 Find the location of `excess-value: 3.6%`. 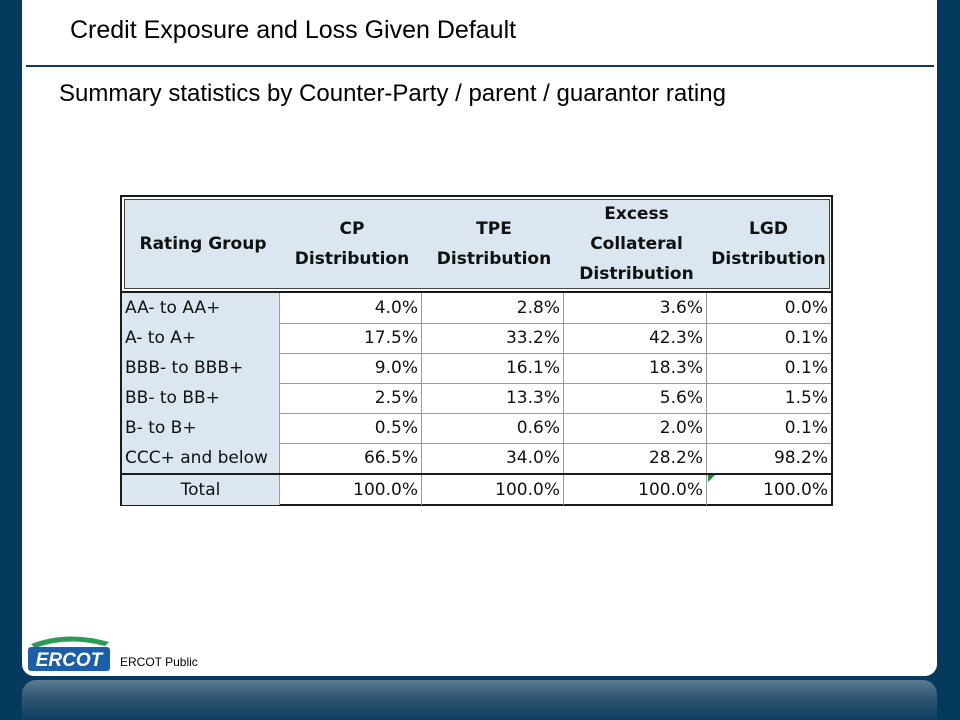

excess-value: 3.6% is located at coordinates (634, 308).